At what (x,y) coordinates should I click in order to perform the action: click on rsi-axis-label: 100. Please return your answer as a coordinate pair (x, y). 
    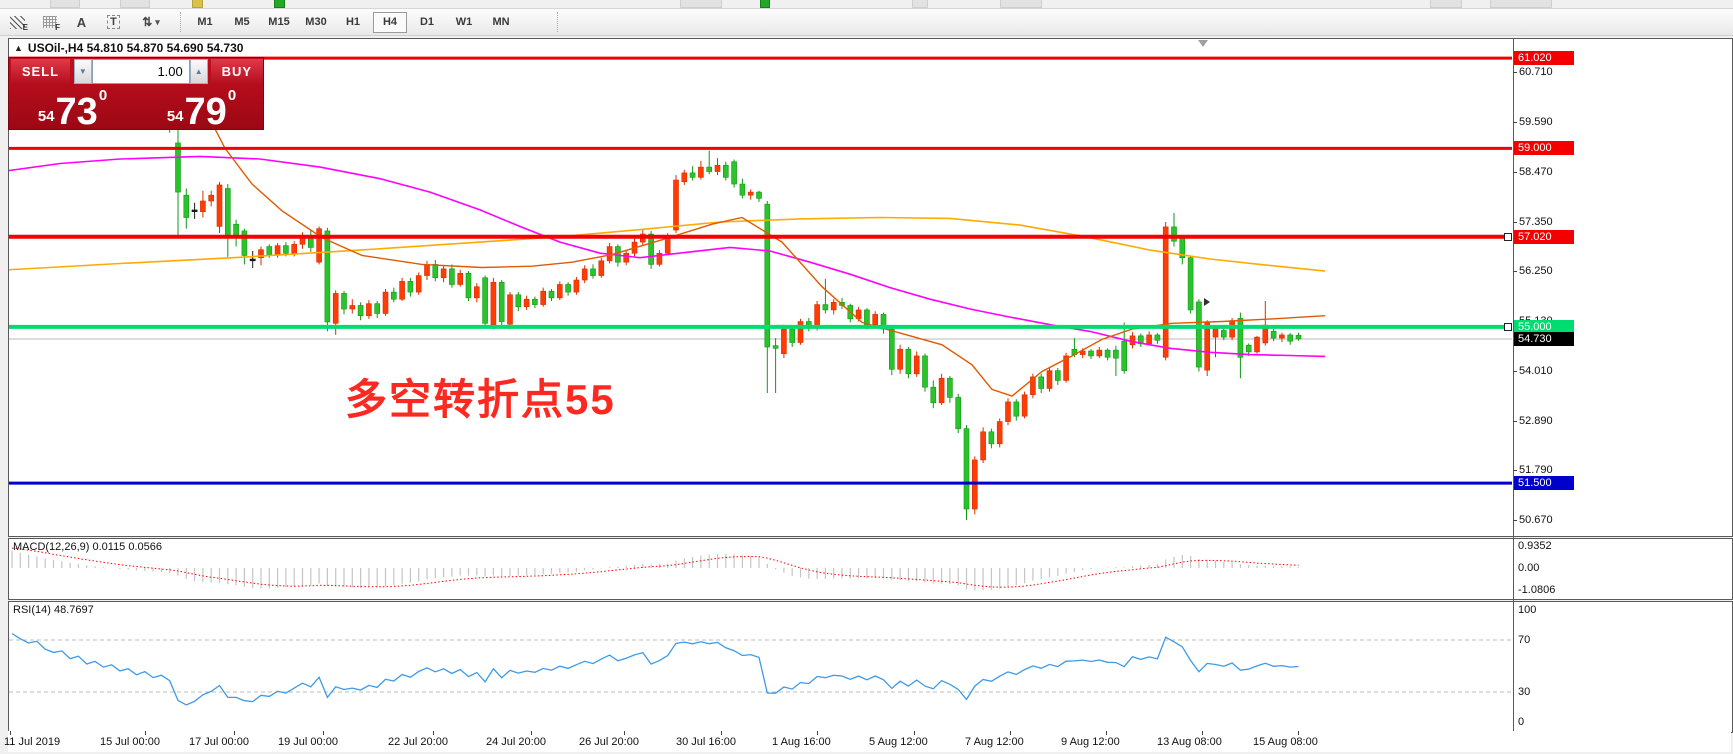
    Looking at the image, I should click on (1527, 610).